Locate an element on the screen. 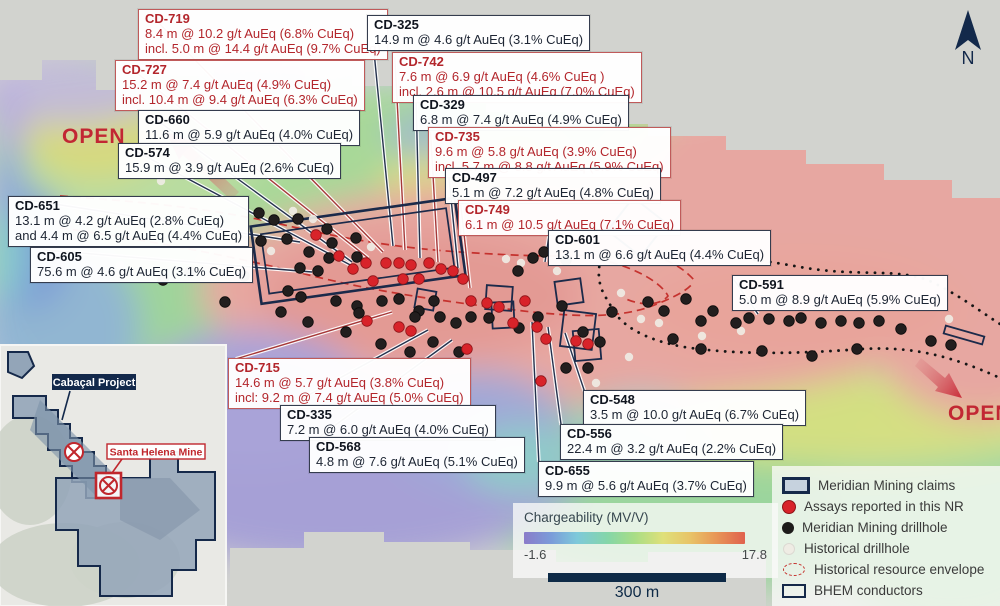  callout-cd-591: CD-591 5.0 m @ 8.9 g/t AuEq (5.9% CuEq) is located at coordinates (840, 293).